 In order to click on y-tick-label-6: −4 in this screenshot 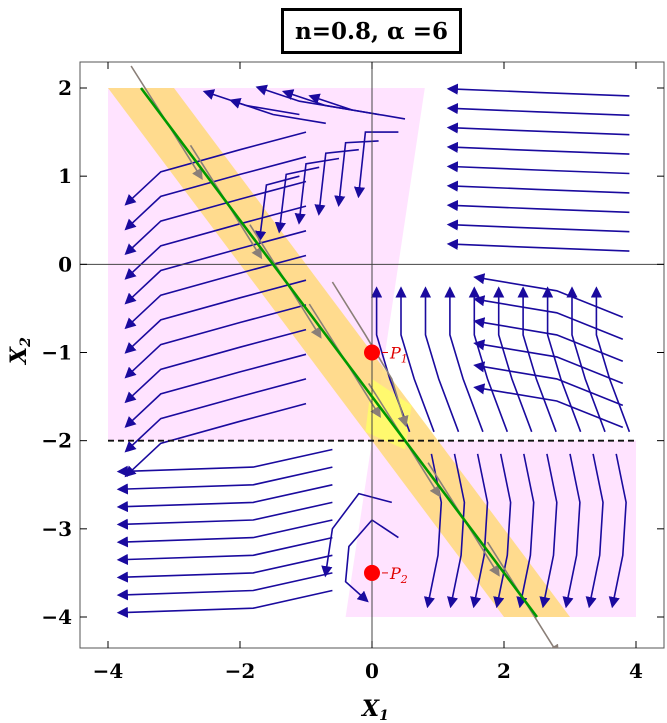, I will do `click(56, 617)`.